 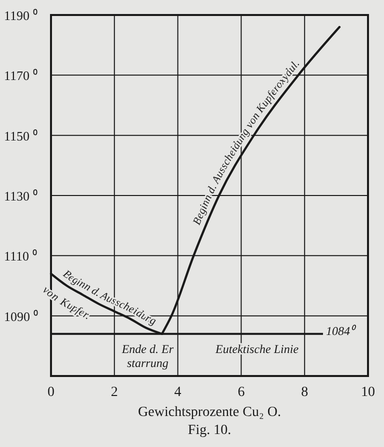 I want to click on x-axis-title: Gewichtsprozente Cu₂ O., so click(x=209, y=412).